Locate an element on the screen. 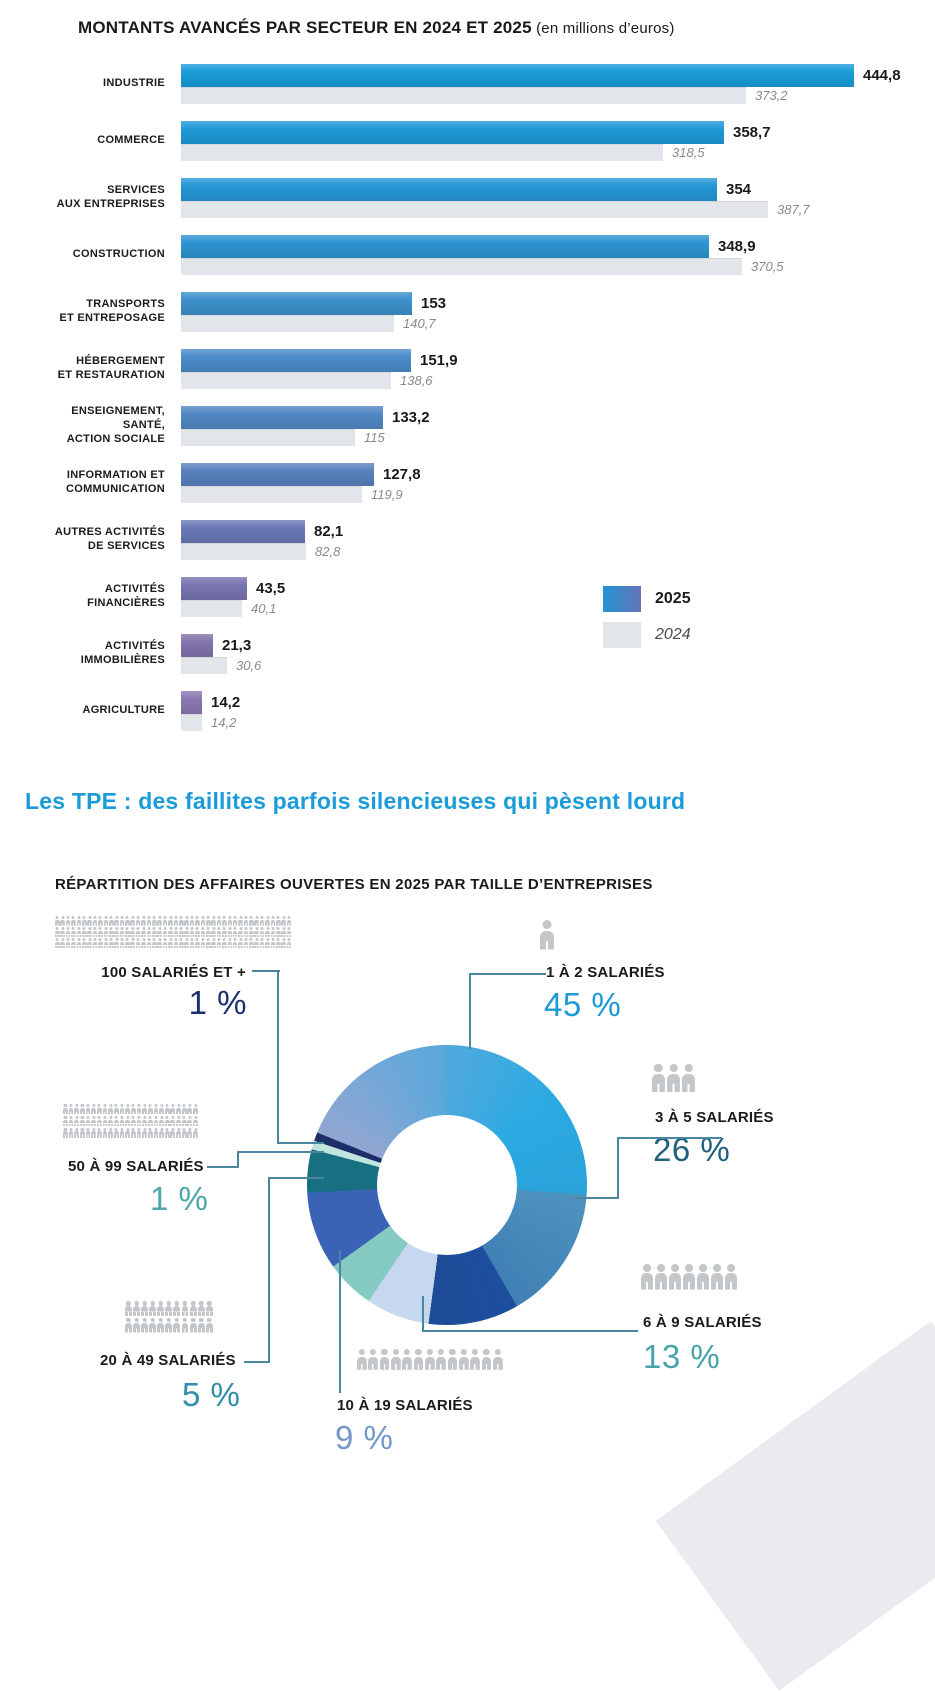  legend-row-2025: 2025 is located at coordinates (647, 599).